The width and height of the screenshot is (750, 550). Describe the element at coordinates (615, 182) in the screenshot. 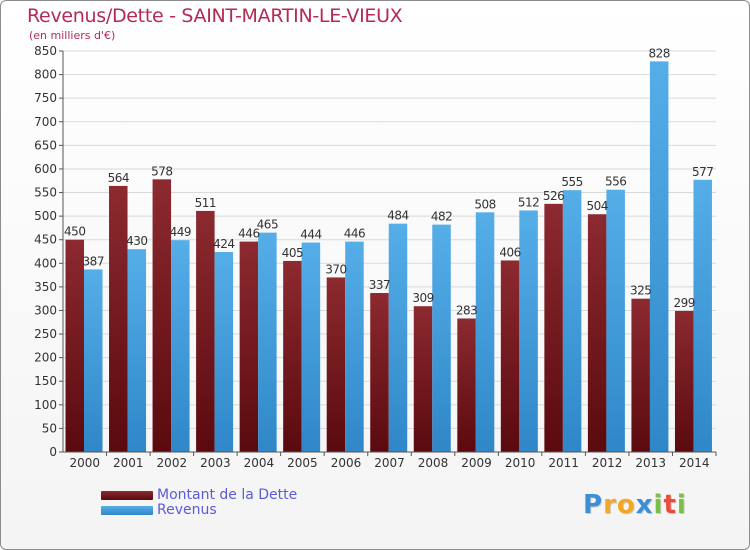

I see `data-label: 556` at that location.